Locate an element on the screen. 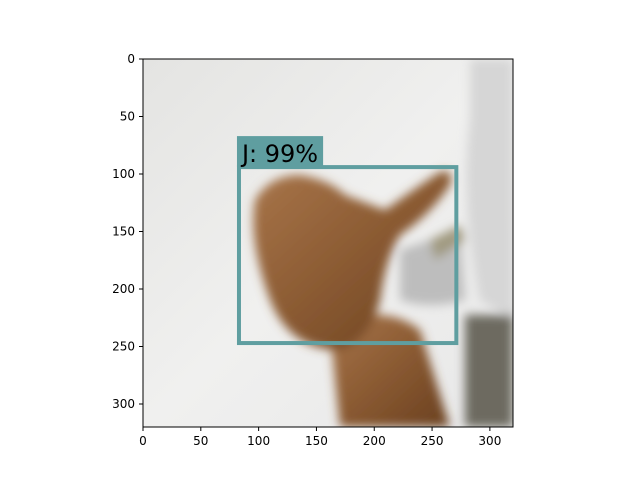 This screenshot has width=640, height=480. label-background is located at coordinates (280, 152).